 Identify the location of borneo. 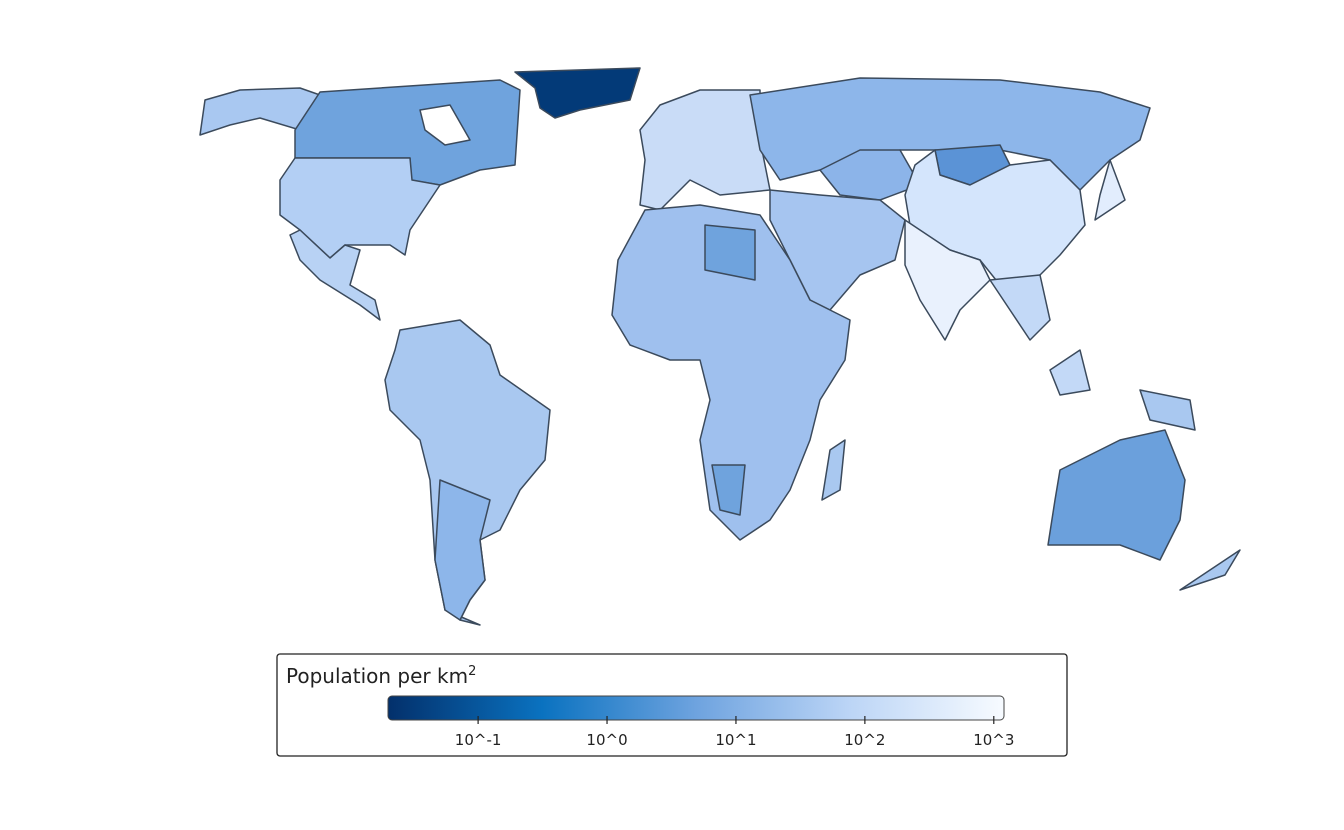
(1070, 372).